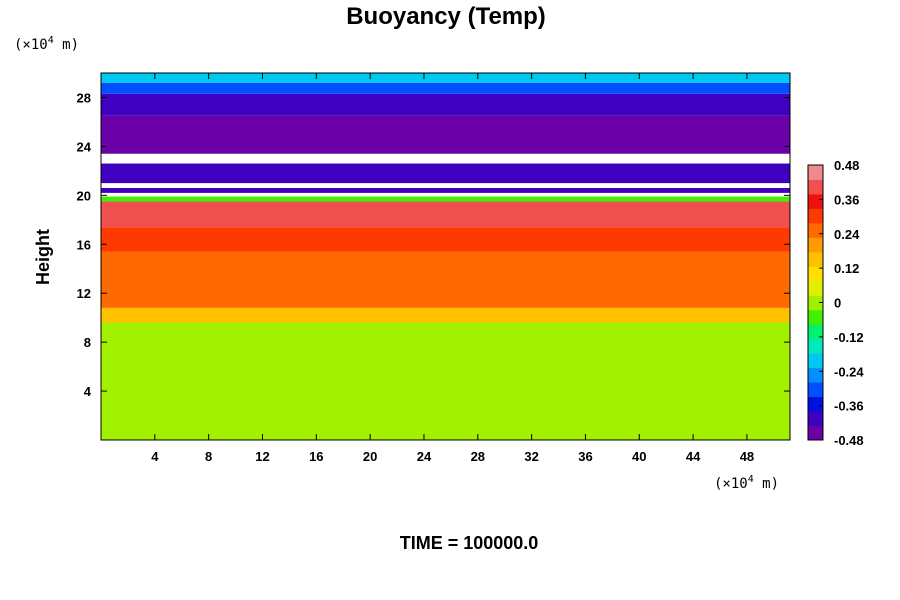  Describe the element at coordinates (84, 244) in the screenshot. I see `y-tick-label: 16` at that location.